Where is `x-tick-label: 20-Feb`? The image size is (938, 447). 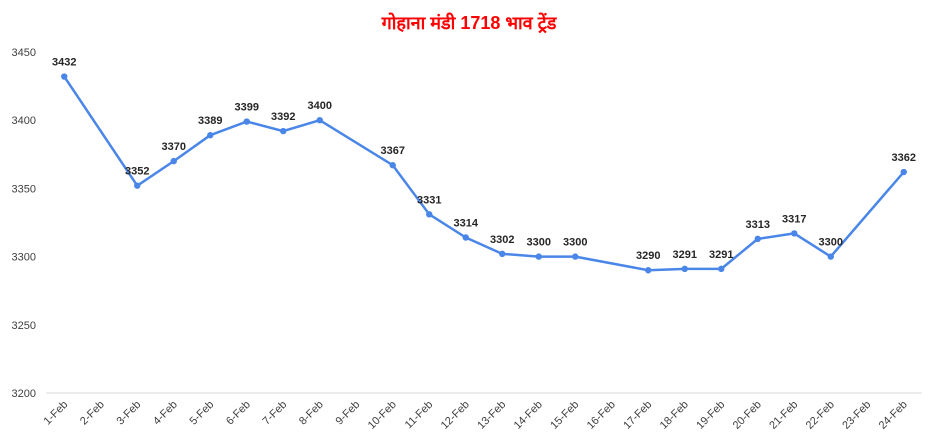 x-tick-label: 20-Feb is located at coordinates (747, 415).